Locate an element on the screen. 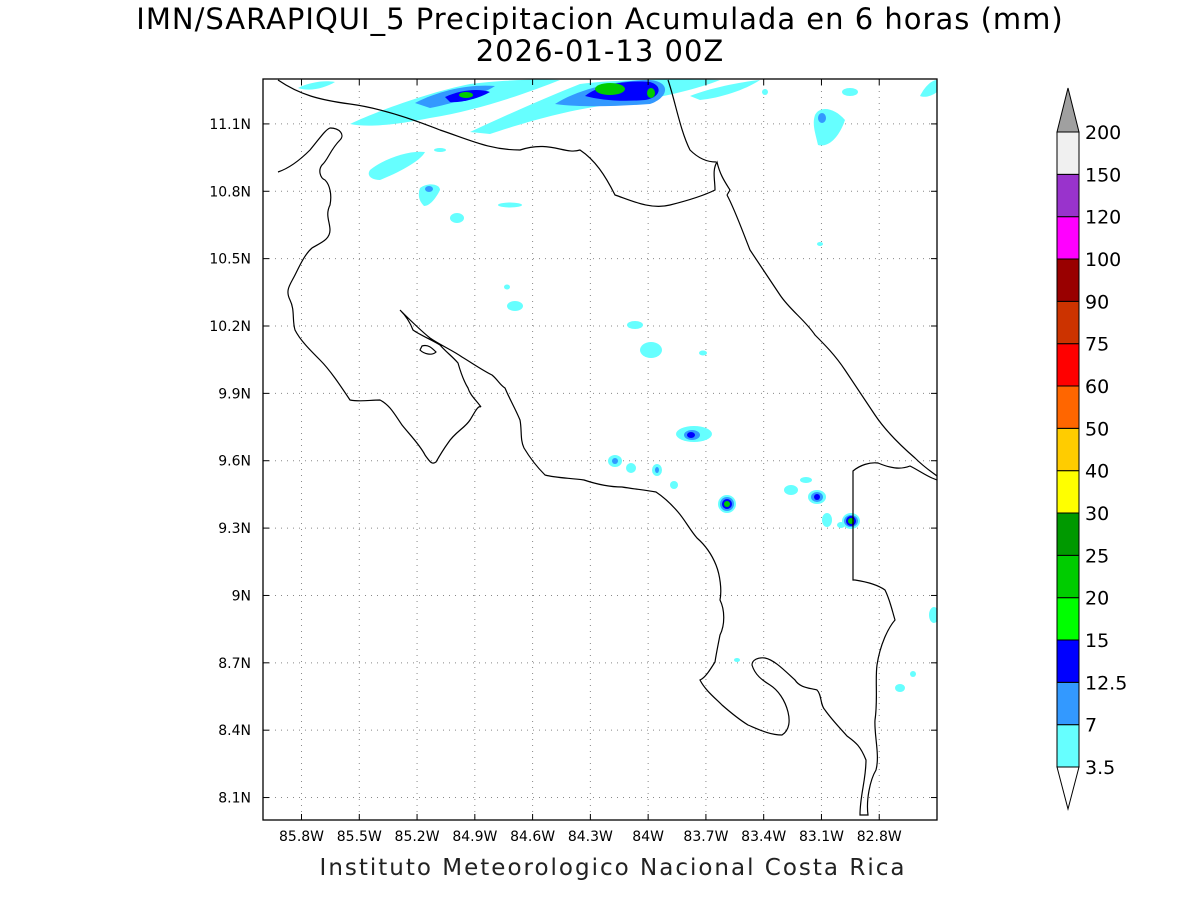 The image size is (1200, 900). nicaragua-east-coast is located at coordinates (692, 121).